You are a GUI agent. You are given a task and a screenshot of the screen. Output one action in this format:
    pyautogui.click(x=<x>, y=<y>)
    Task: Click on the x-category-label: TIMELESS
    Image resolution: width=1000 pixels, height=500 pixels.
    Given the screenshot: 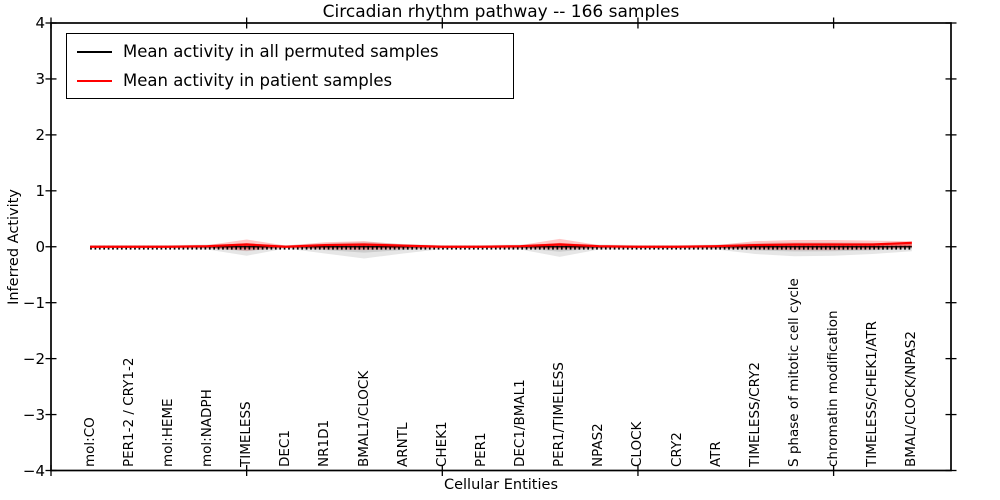 What is the action you would take?
    pyautogui.click(x=246, y=433)
    